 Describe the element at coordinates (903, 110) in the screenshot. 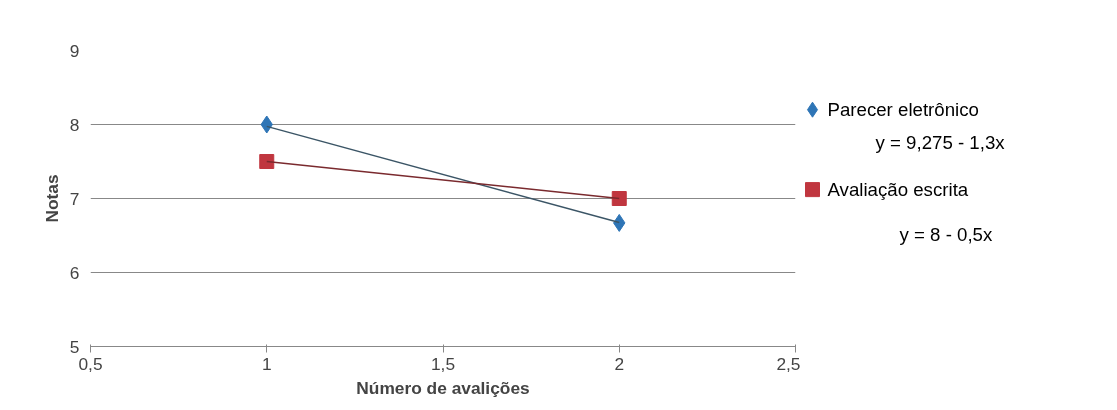

I see `legend-label: Parecer eletrônico` at that location.